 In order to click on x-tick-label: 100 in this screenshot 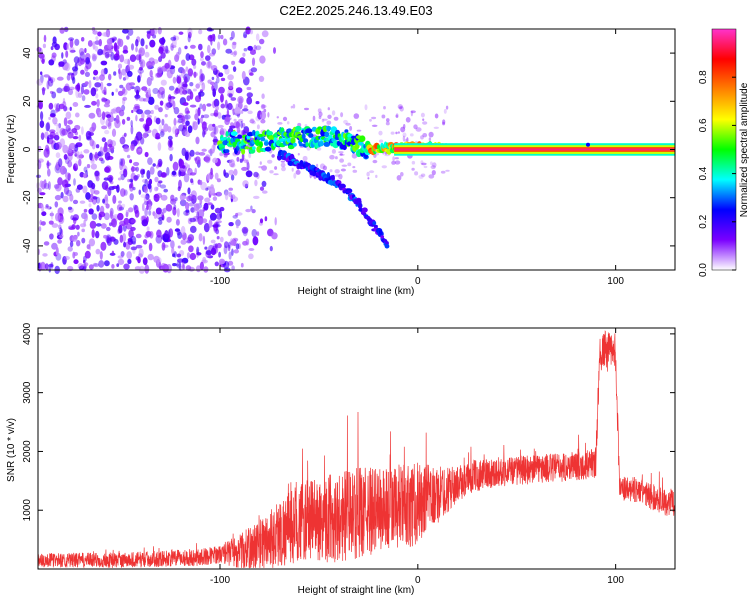, I will do `click(615, 580)`.